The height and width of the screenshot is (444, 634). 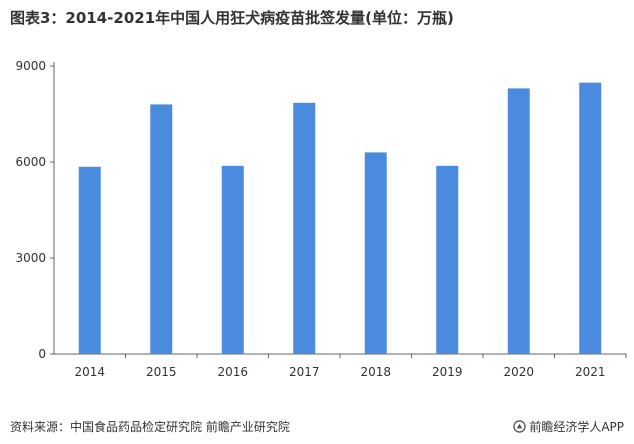 I want to click on y-tick-label: 6000, so click(x=30, y=162).